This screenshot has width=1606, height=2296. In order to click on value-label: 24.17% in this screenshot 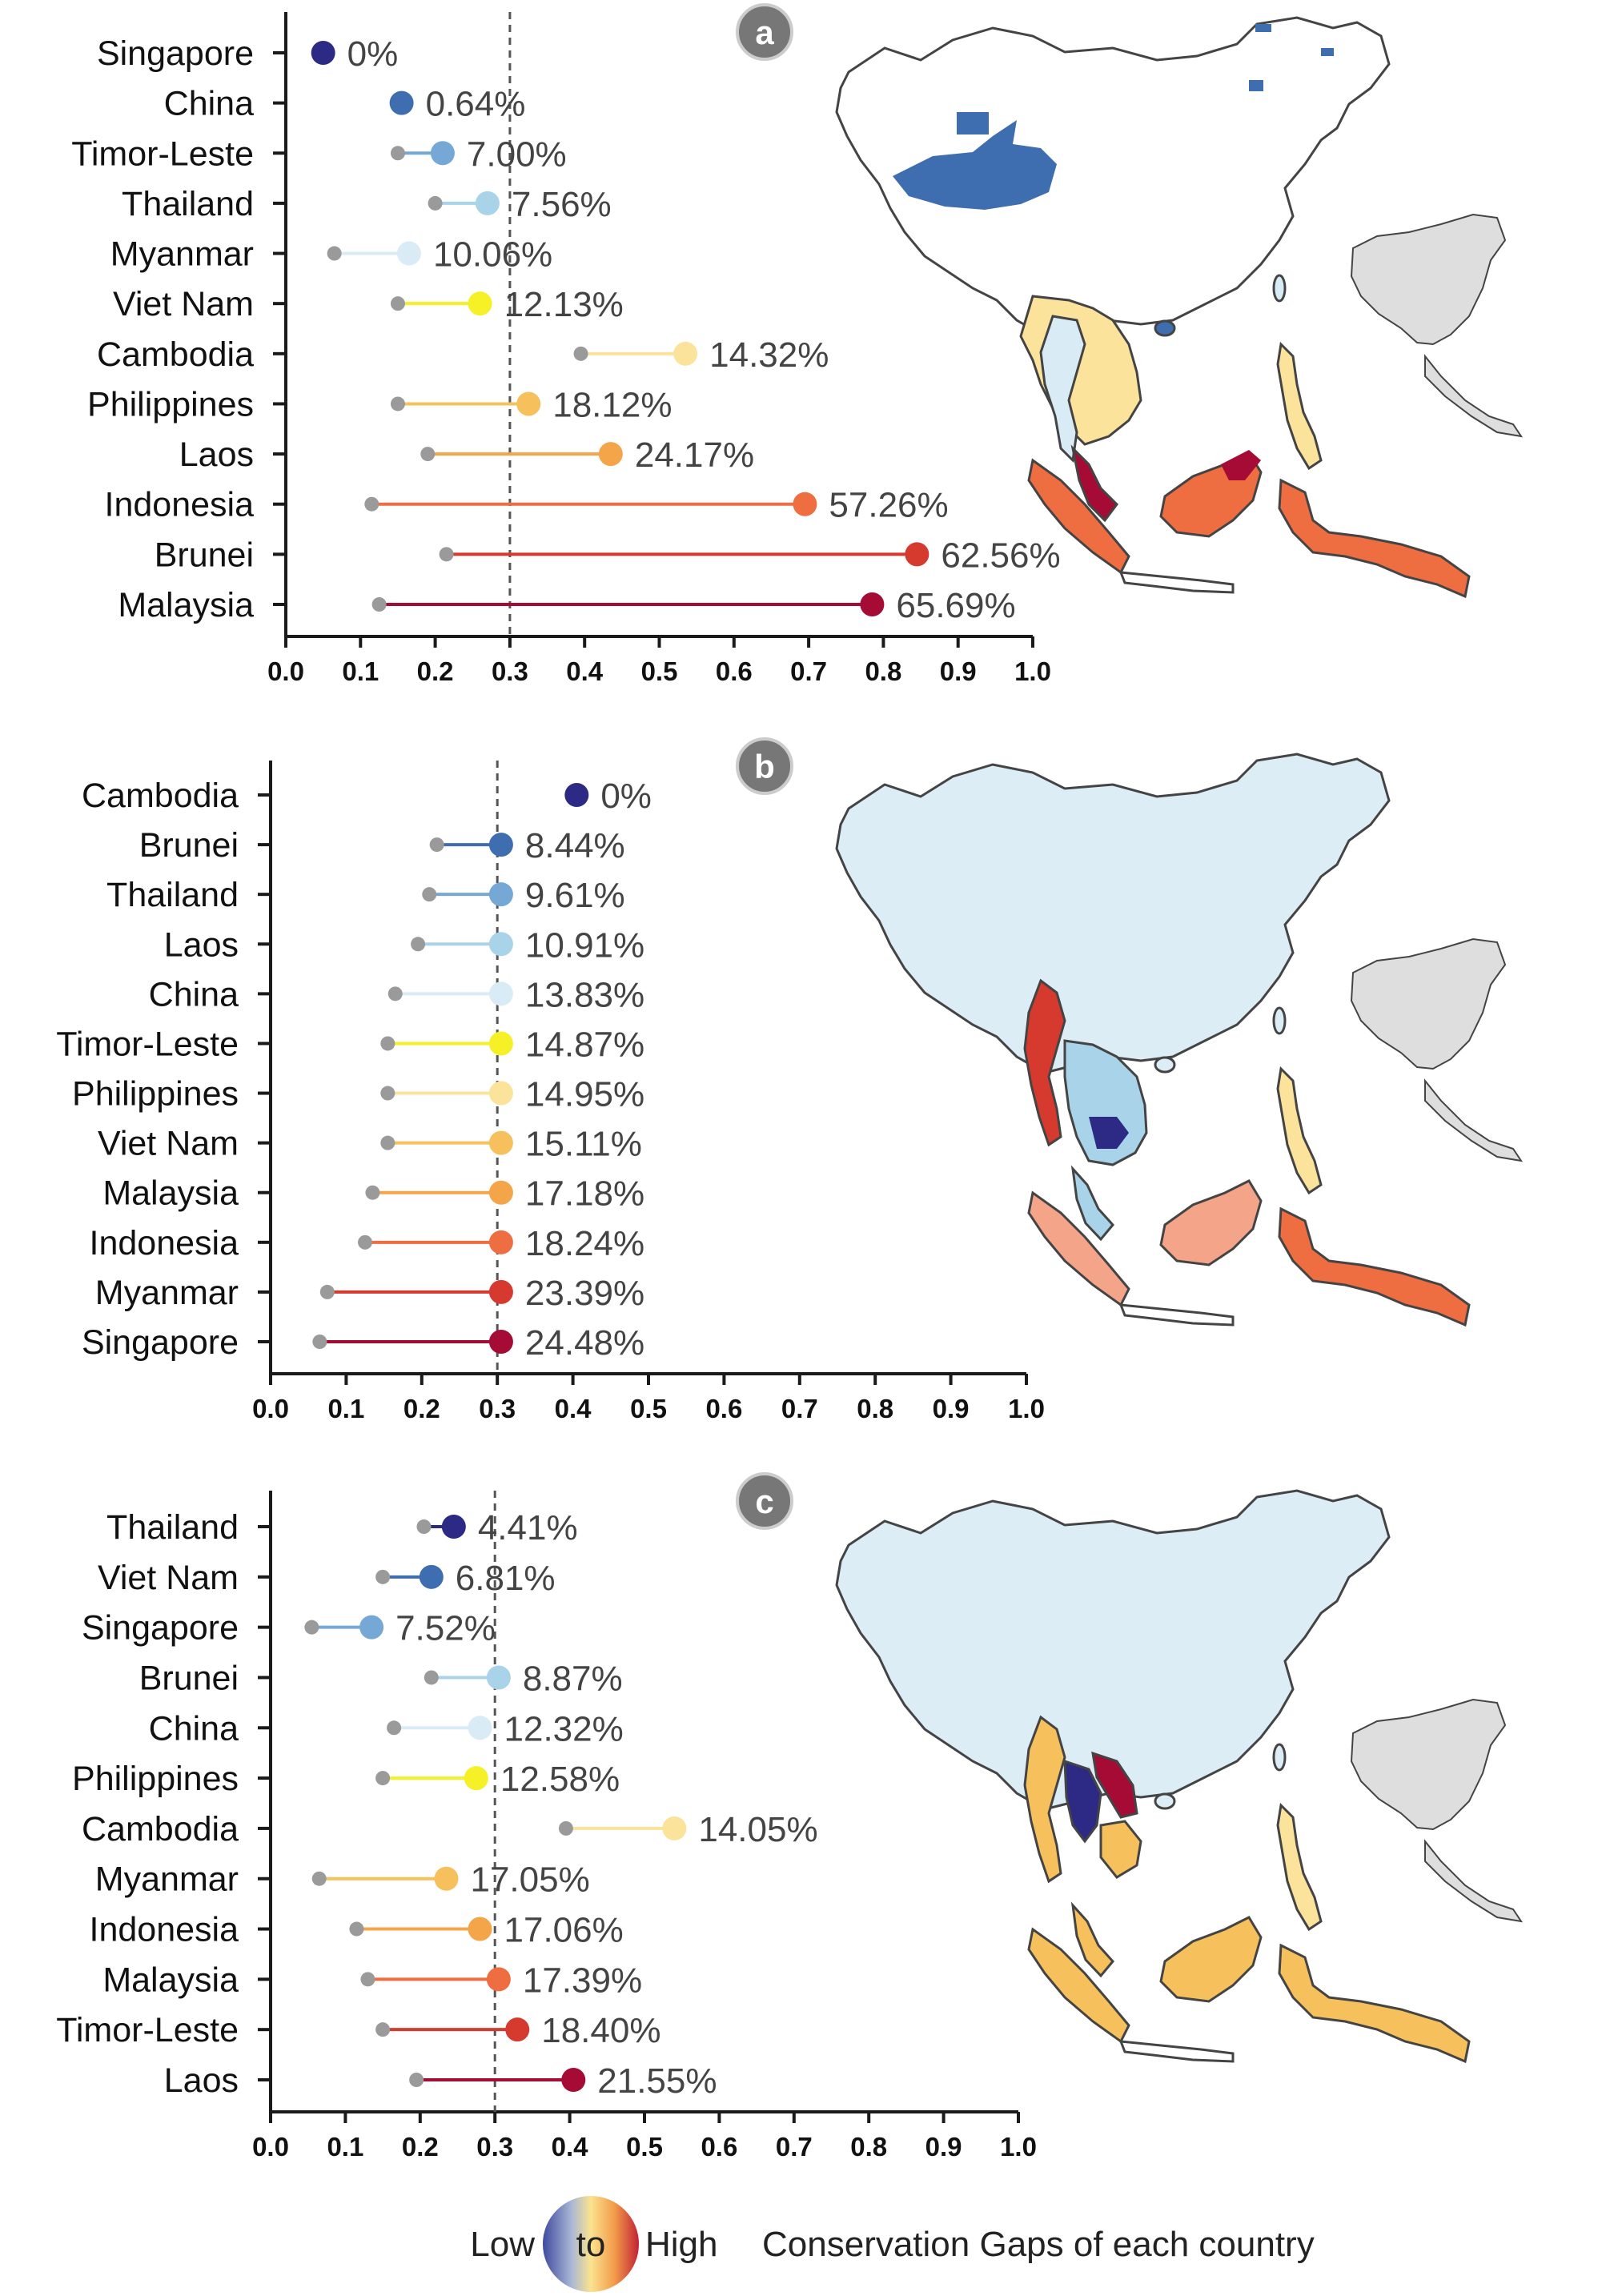, I will do `click(694, 455)`.